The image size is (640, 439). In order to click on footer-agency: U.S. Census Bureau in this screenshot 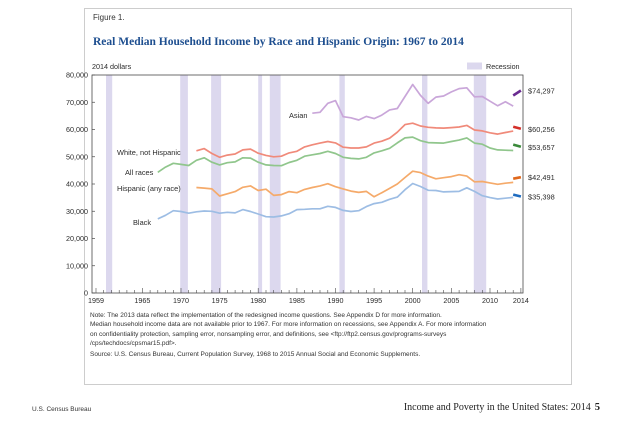, I will do `click(62, 409)`.